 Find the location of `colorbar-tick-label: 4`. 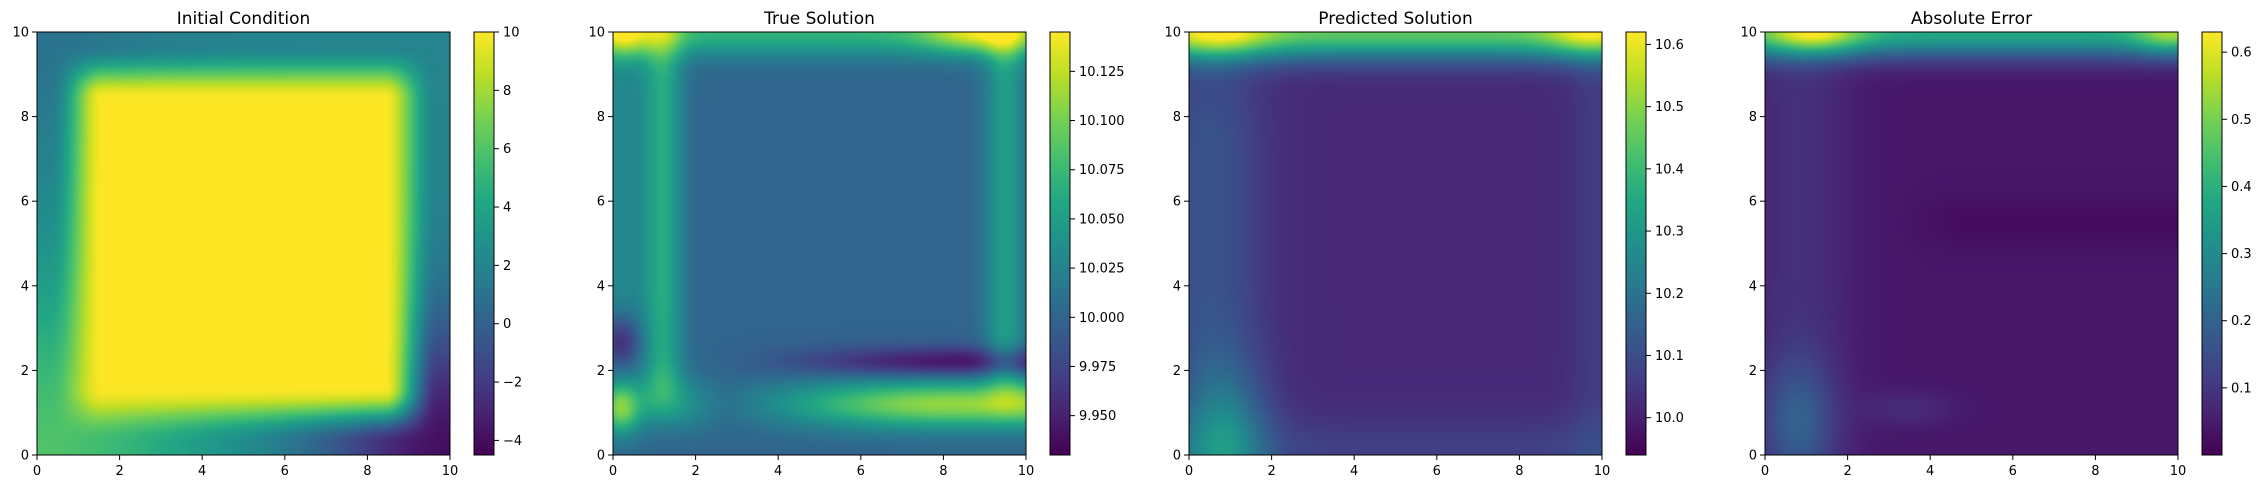

colorbar-tick-label: 4 is located at coordinates (507, 208).